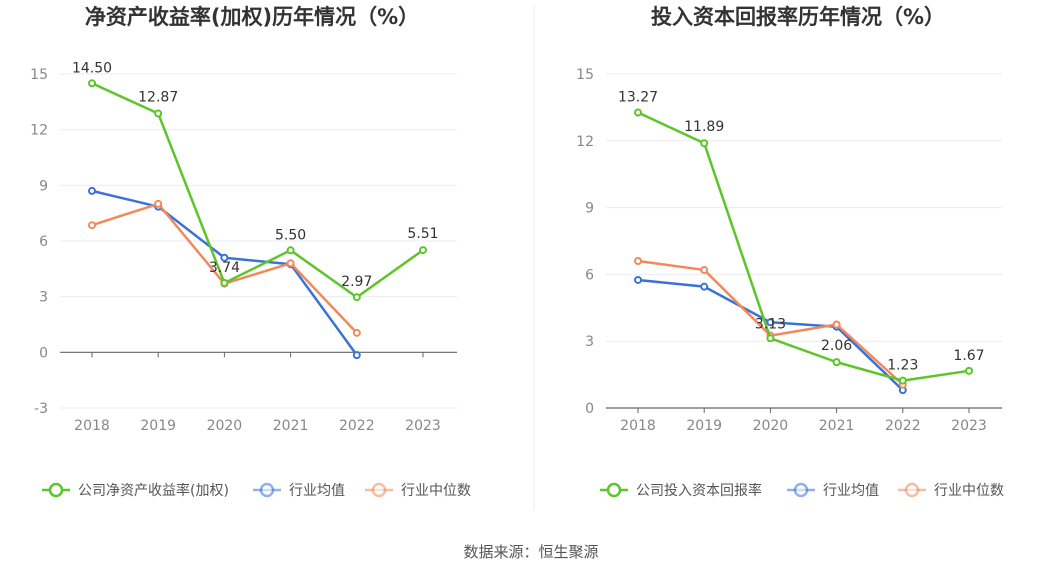  I want to click on data-label: 14.50, so click(92, 68).